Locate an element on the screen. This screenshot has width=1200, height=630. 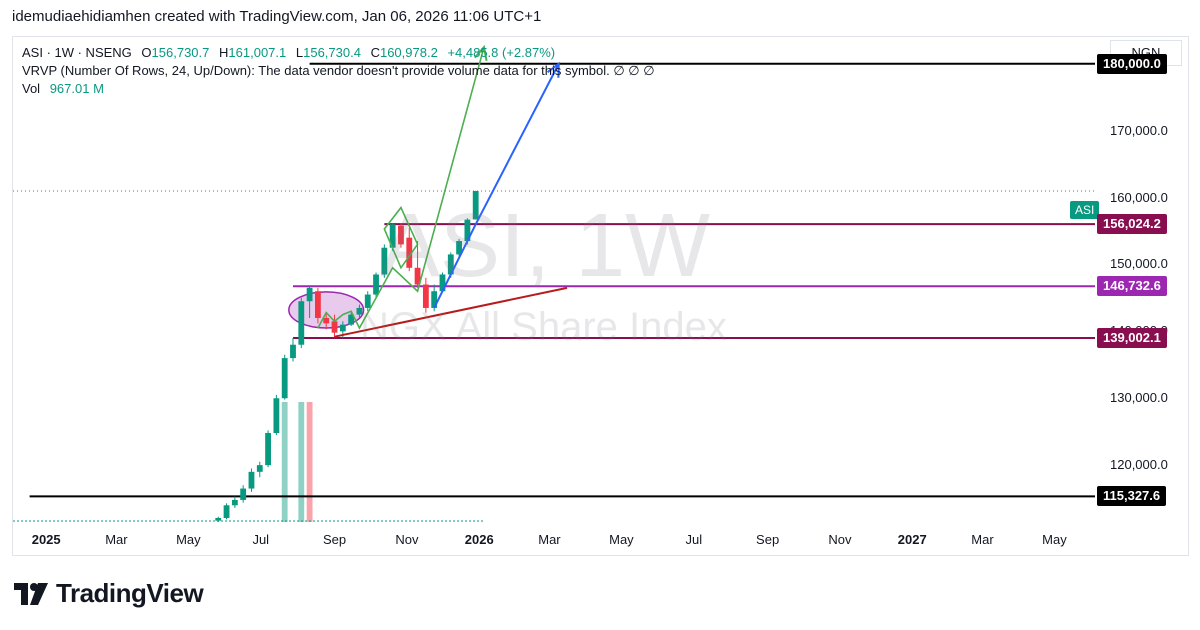
price-level-tag: 146,732.6 is located at coordinates (1132, 286).